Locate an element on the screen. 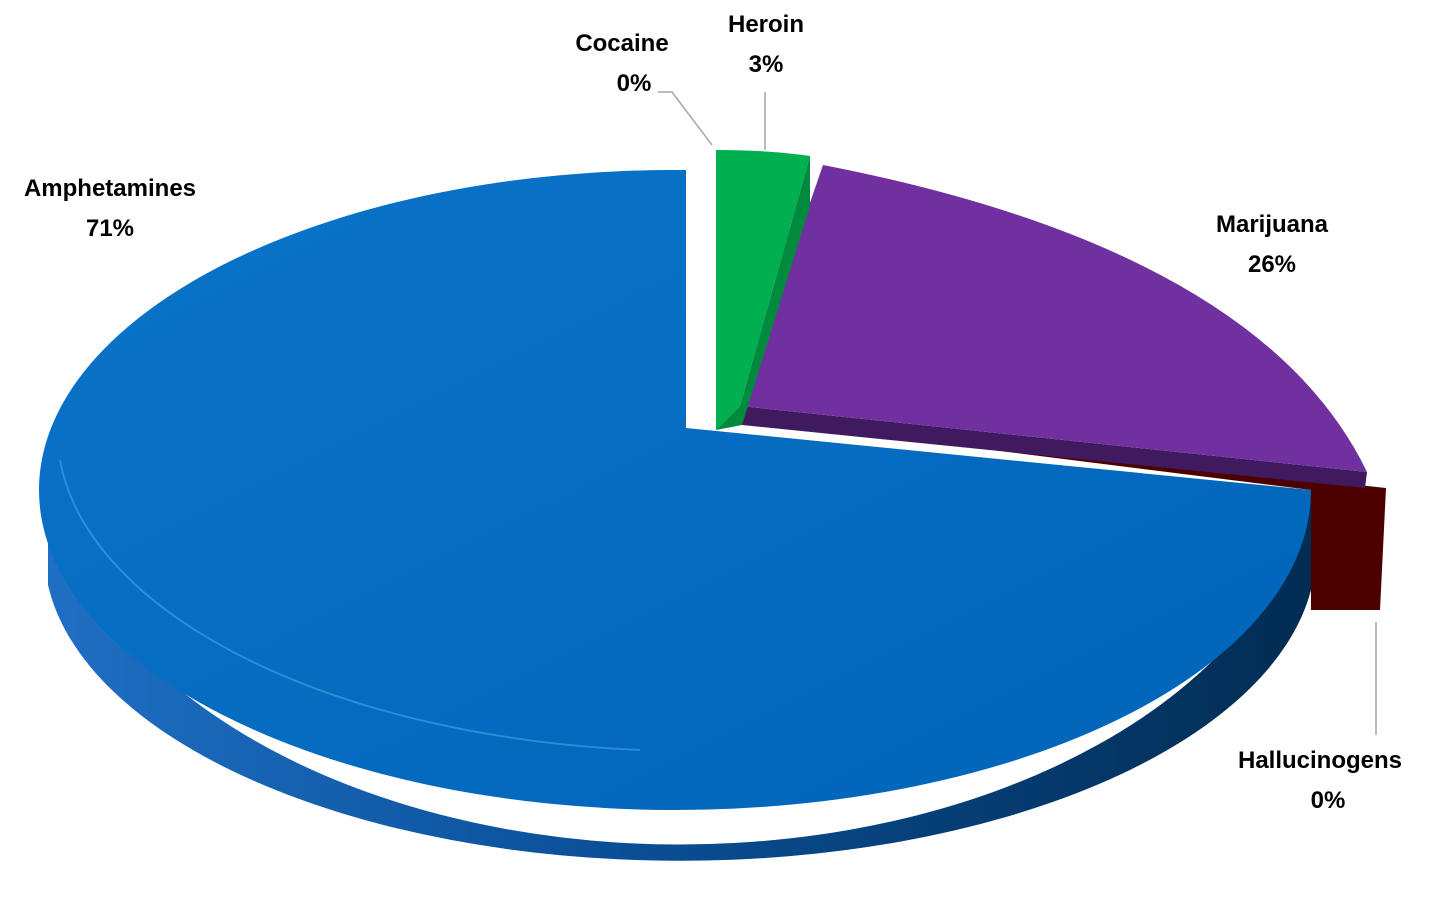  label-heroin-value: 3% is located at coordinates (766, 64).